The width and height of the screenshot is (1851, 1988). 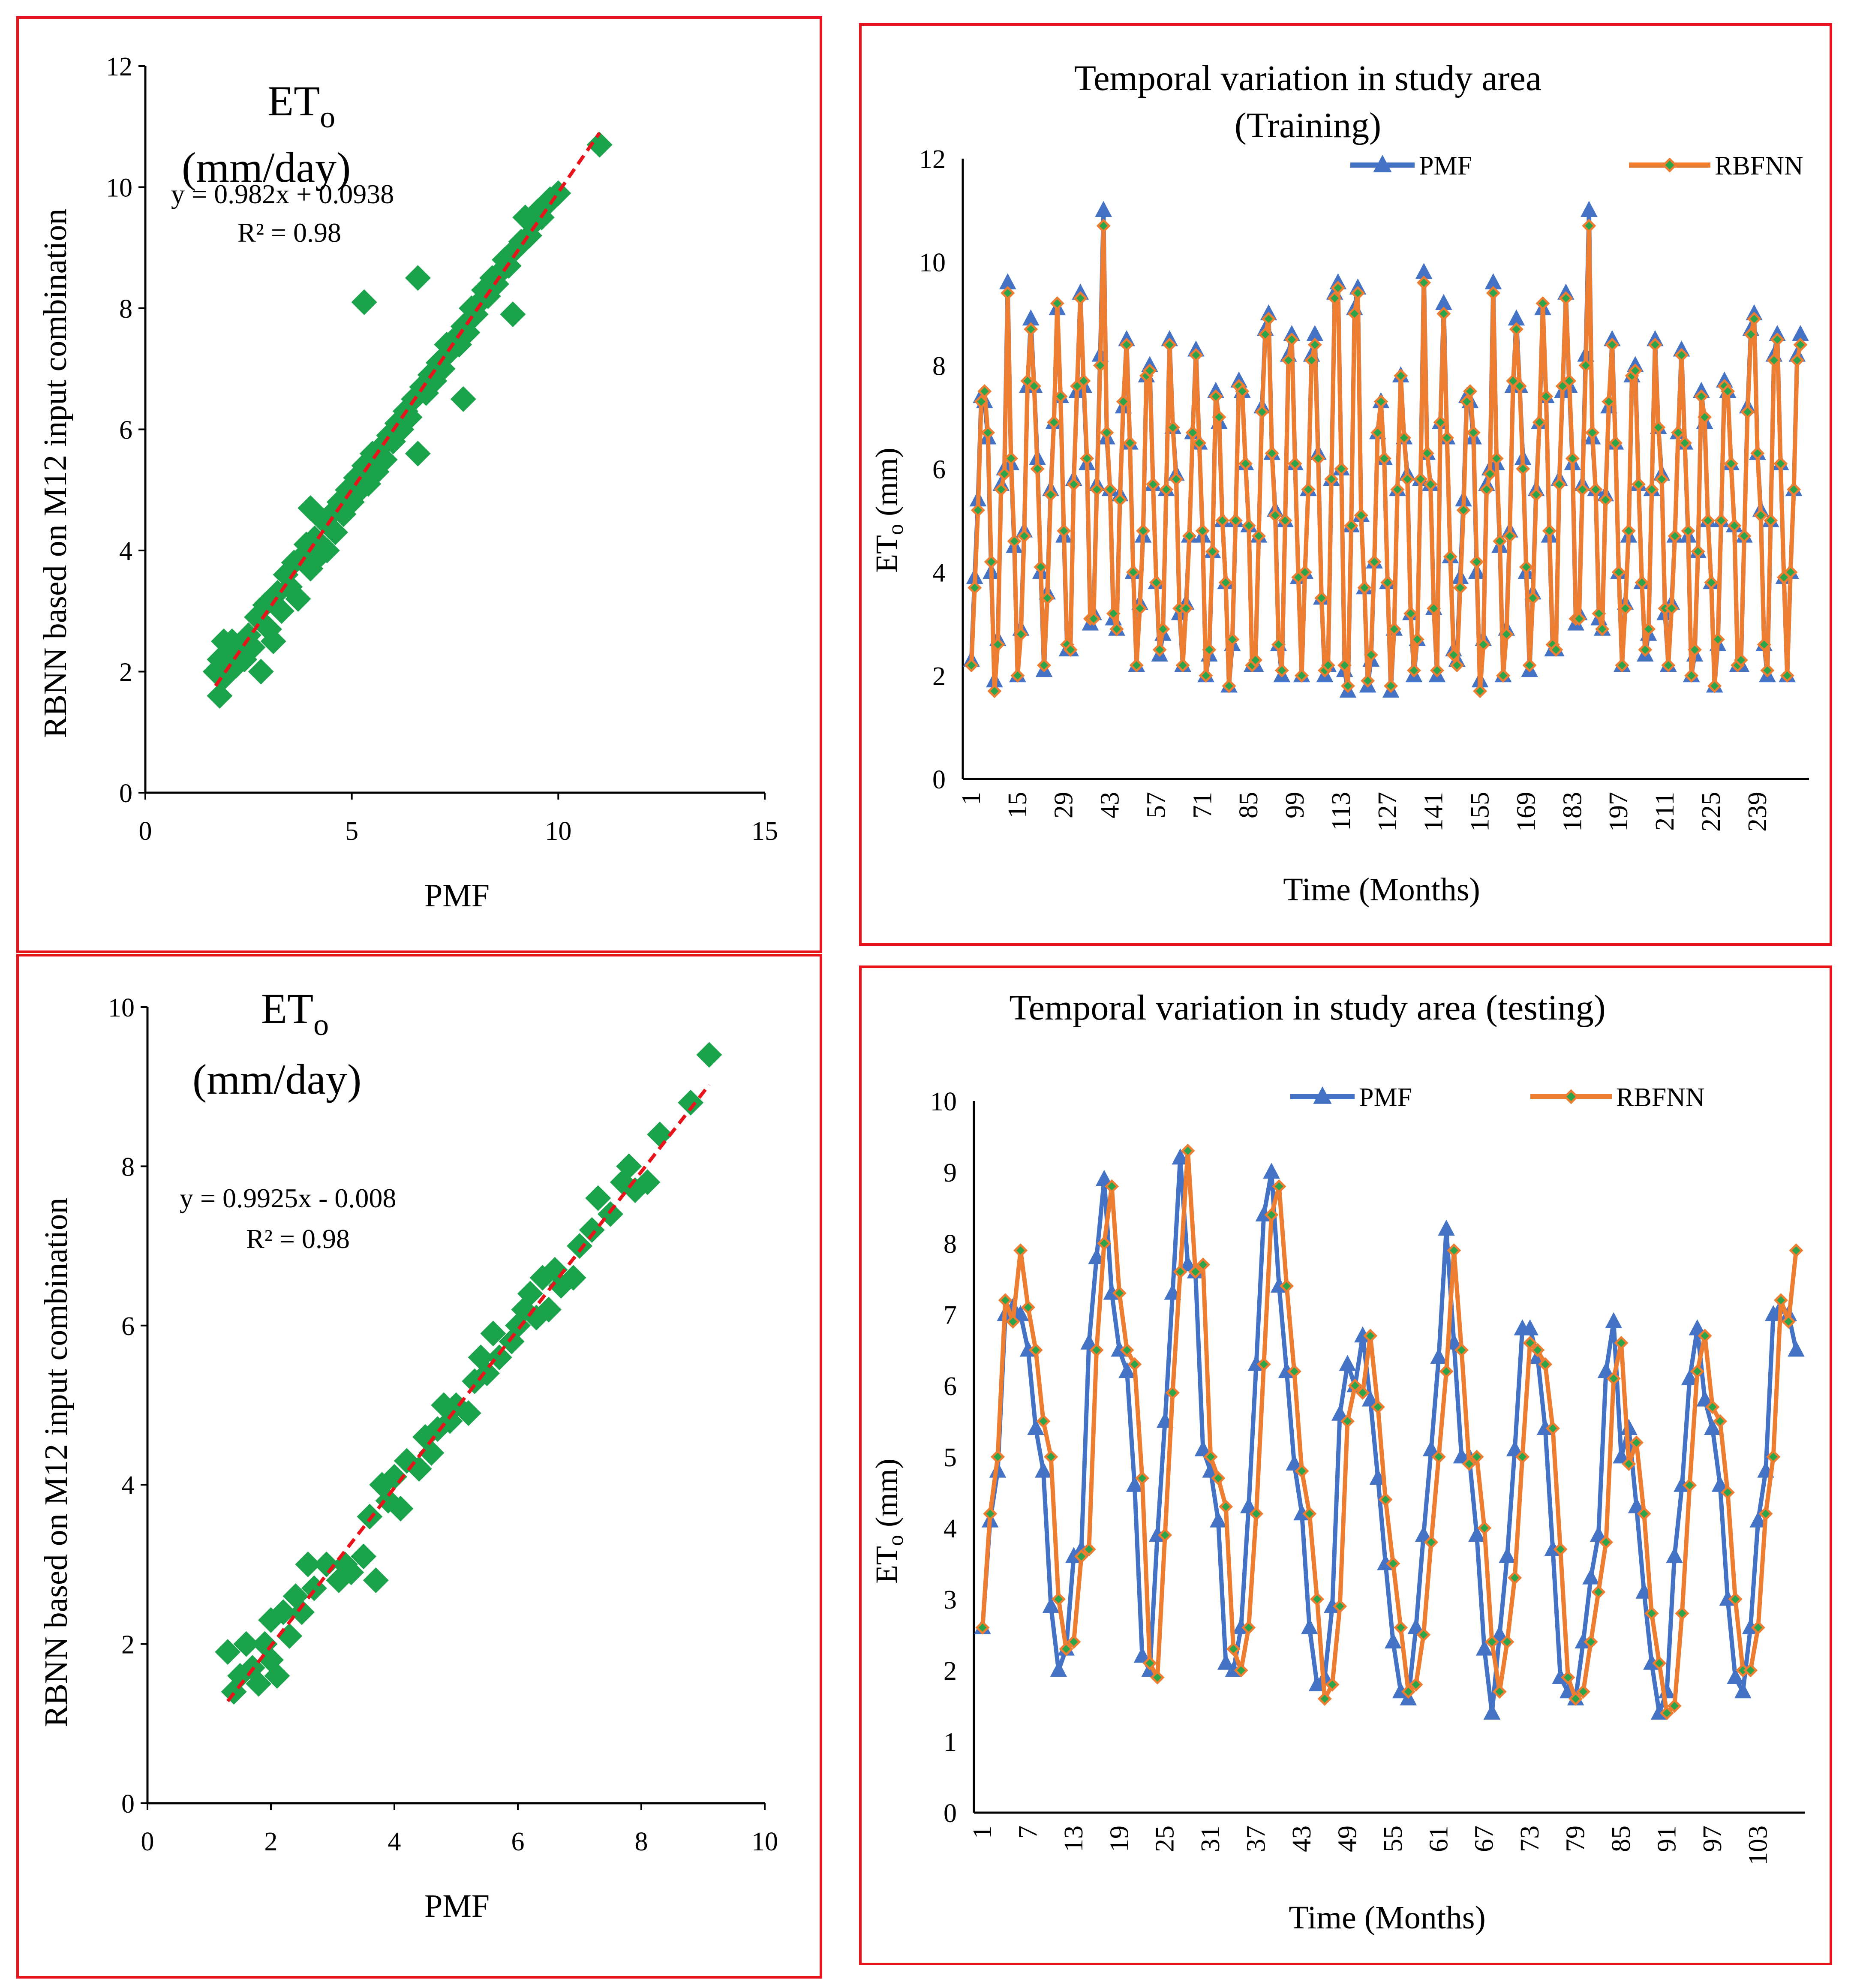 What do you see at coordinates (1393, 1839) in the screenshot?
I see `x-tick-label: 55` at bounding box center [1393, 1839].